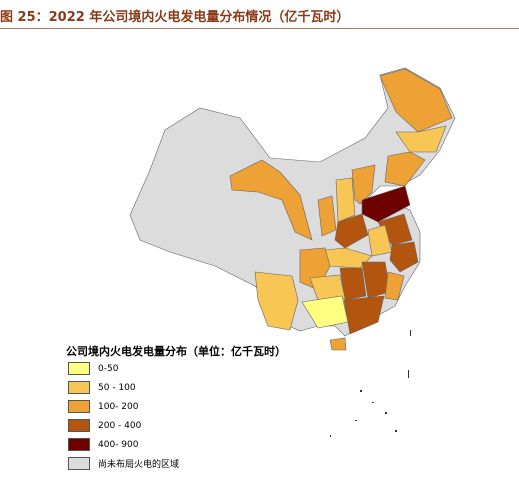 The image size is (519, 478). I want to click on legend-item: 200 - 400, so click(104, 425).